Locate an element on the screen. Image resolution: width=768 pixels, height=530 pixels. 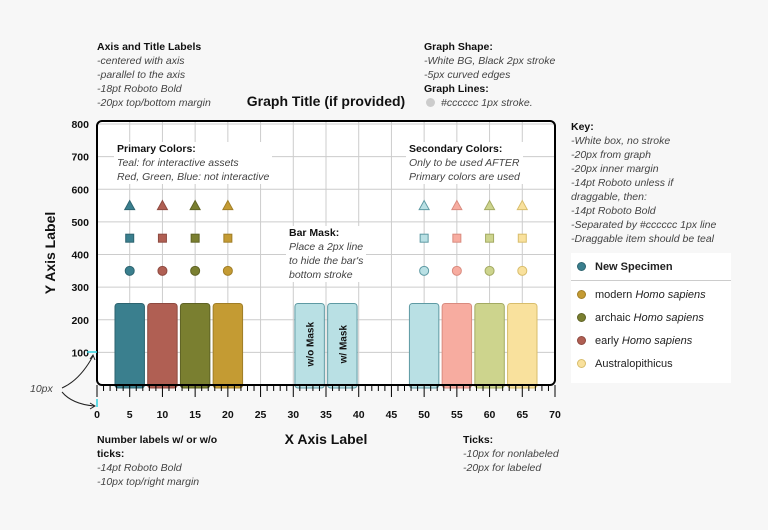
x-tick-label: 20 is located at coordinates (228, 415).